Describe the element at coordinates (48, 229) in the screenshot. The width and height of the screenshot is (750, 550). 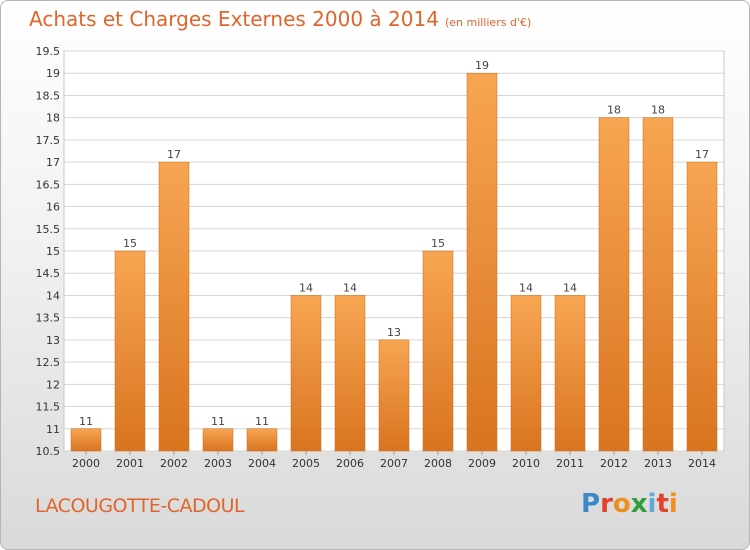
I see `y-tick-label: 15.5` at that location.